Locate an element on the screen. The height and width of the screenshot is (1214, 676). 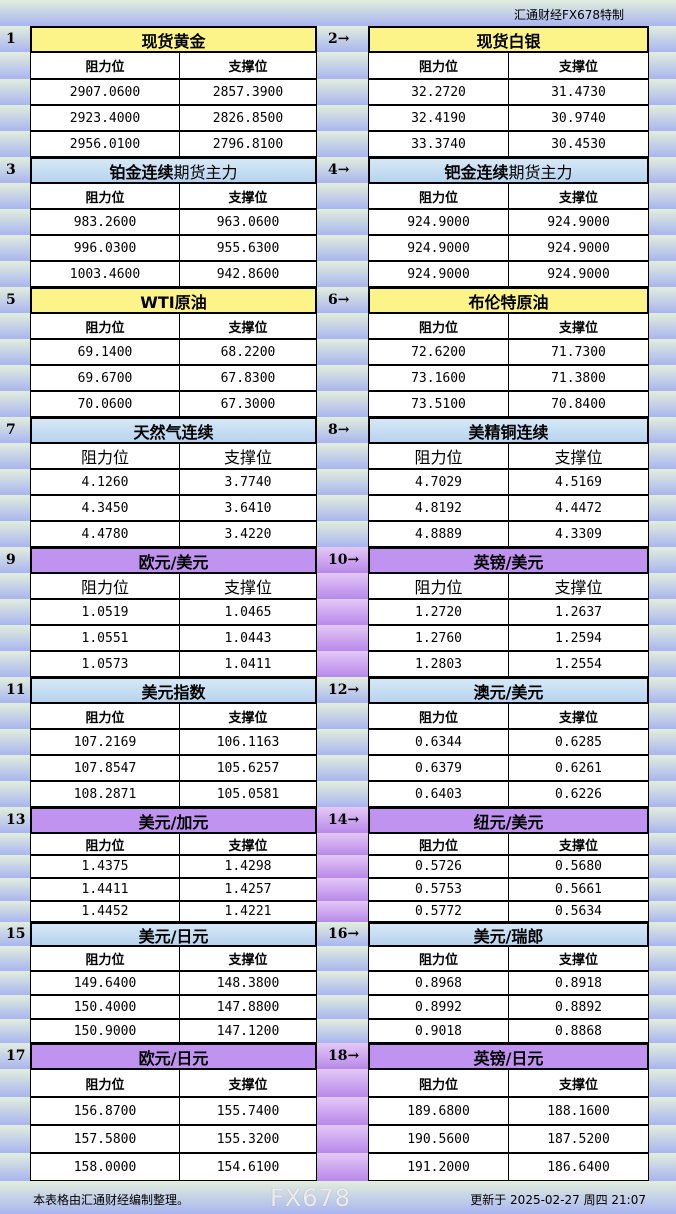
instrument-title: 布伦特原油 is located at coordinates (508, 300).